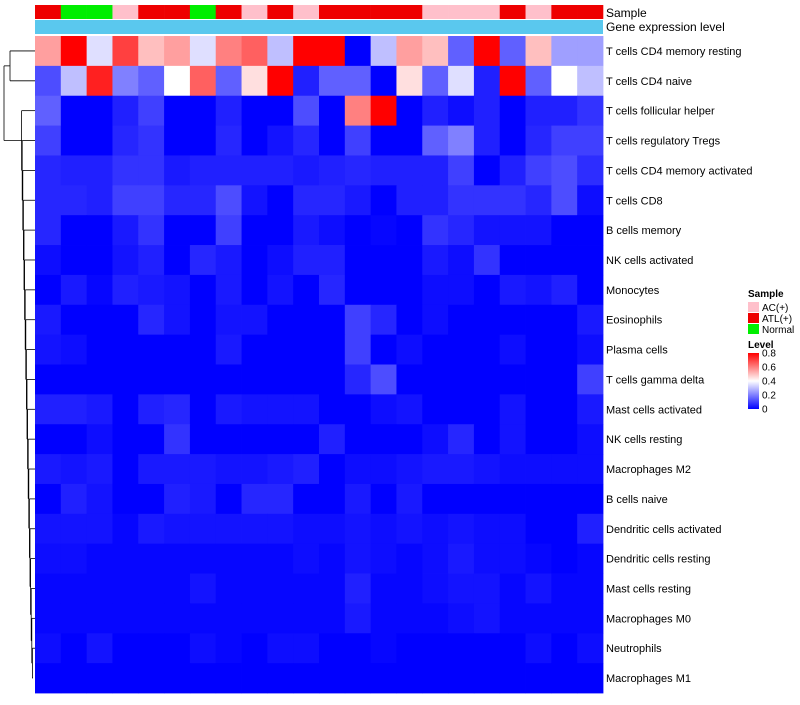  What do you see at coordinates (634, 201) in the screenshot?
I see `row-label: T cells CD8` at bounding box center [634, 201].